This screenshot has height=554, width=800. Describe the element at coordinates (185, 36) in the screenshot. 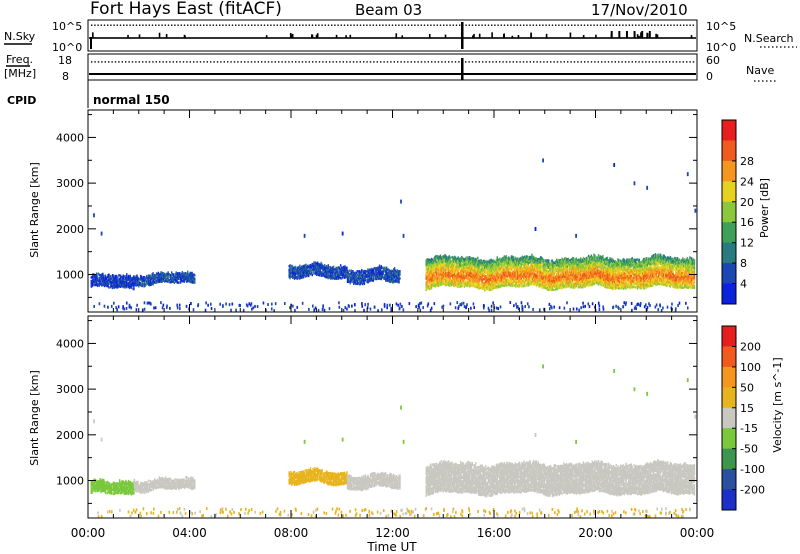

I see `noise-sky-spike` at that location.